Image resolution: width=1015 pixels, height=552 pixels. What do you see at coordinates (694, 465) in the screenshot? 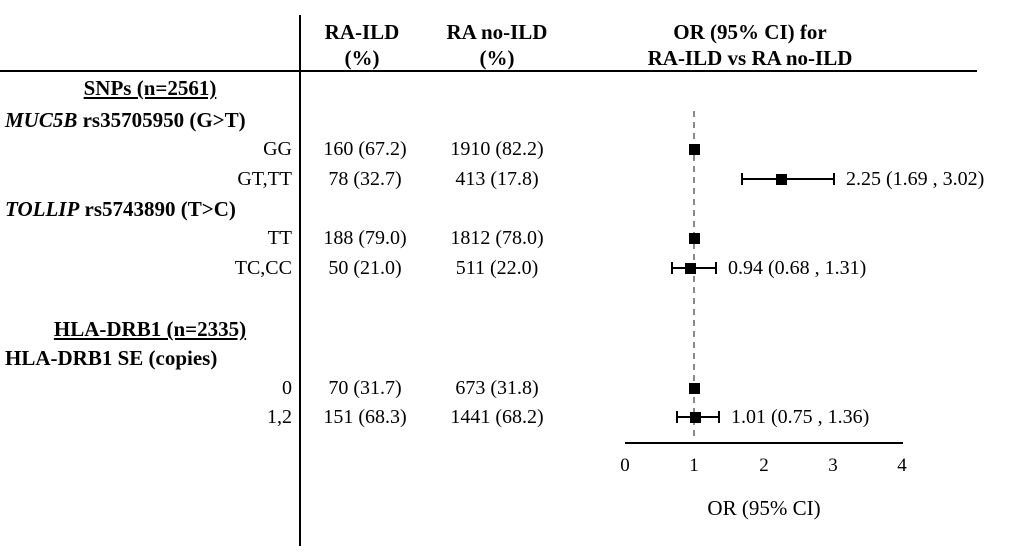
I see `x-axis-tick-label: 1` at bounding box center [694, 465].